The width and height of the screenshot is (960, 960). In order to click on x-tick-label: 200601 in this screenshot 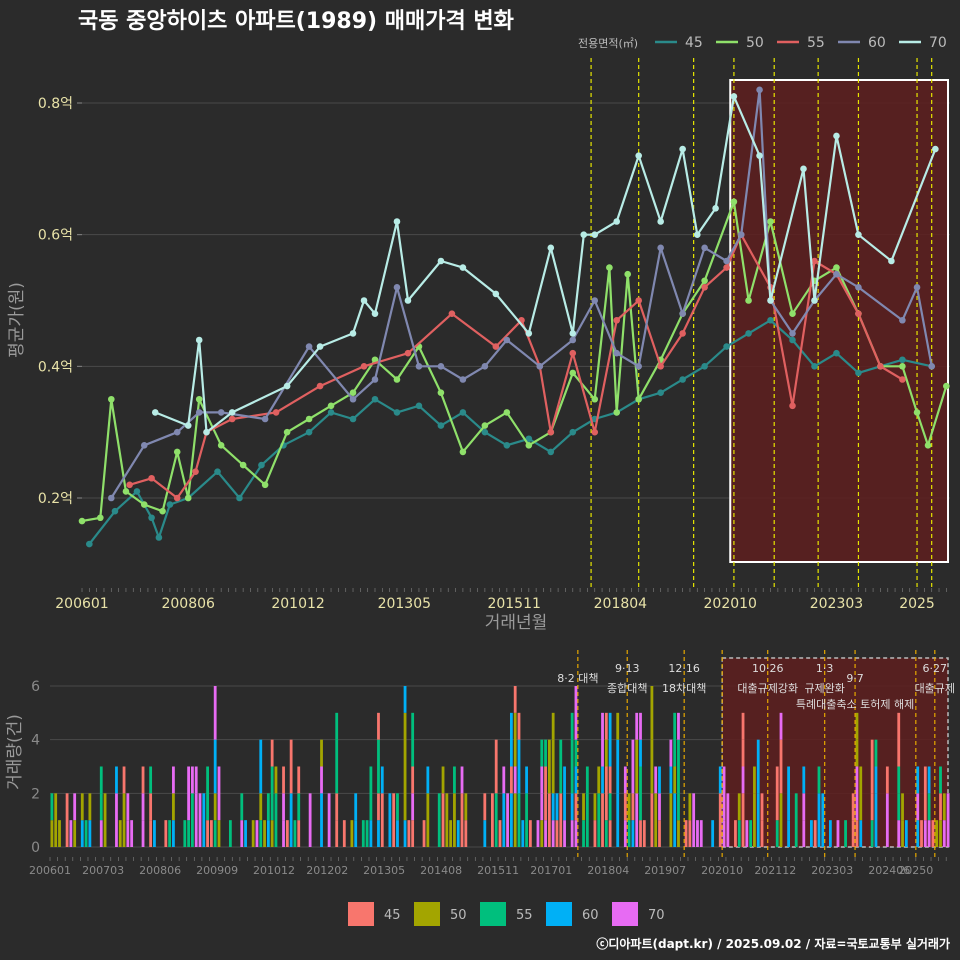, I will do `click(81, 604)`.